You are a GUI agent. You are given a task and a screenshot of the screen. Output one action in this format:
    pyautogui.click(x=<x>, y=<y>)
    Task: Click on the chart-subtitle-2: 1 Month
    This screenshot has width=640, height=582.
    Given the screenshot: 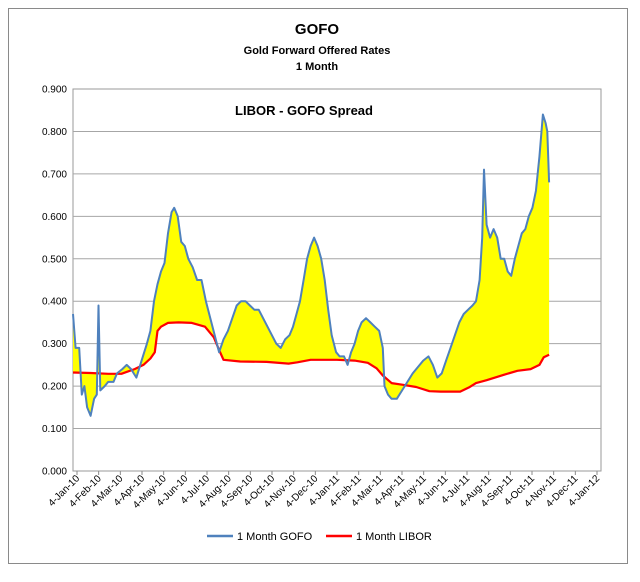 What is the action you would take?
    pyautogui.click(x=317, y=67)
    